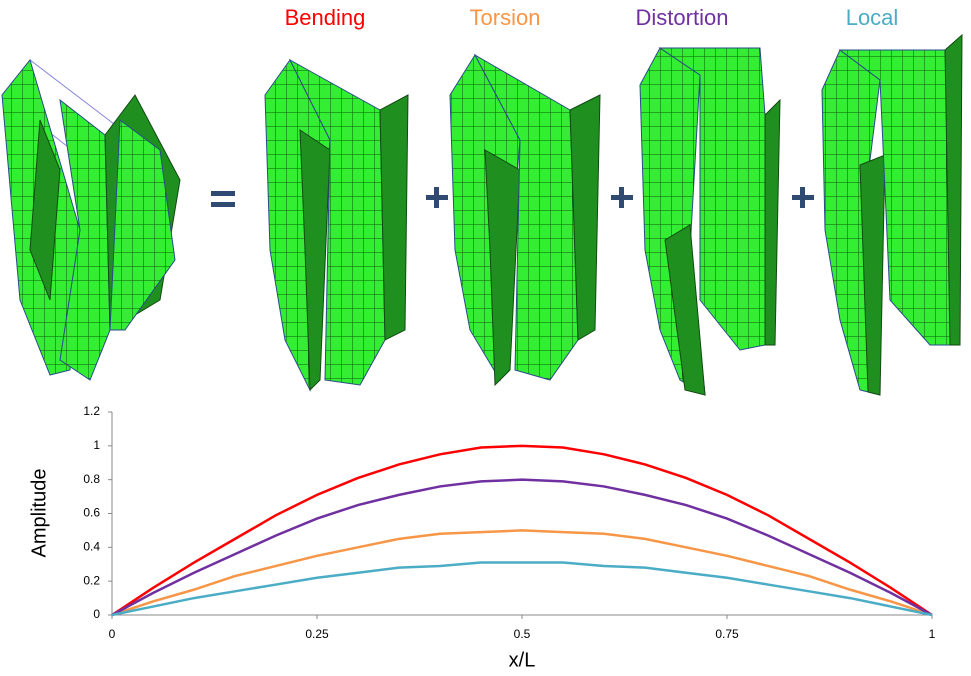  I want to click on operators, so click(512, 197).